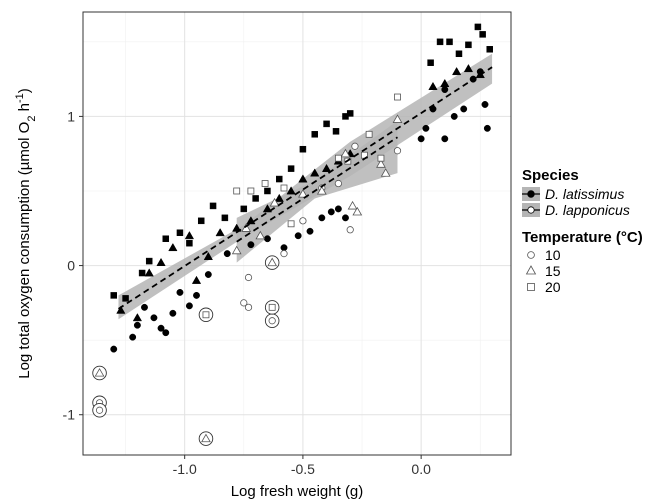  I want to click on y-axis-label-main: Log total oxygen consumption (µmol O, so click(24, 250).